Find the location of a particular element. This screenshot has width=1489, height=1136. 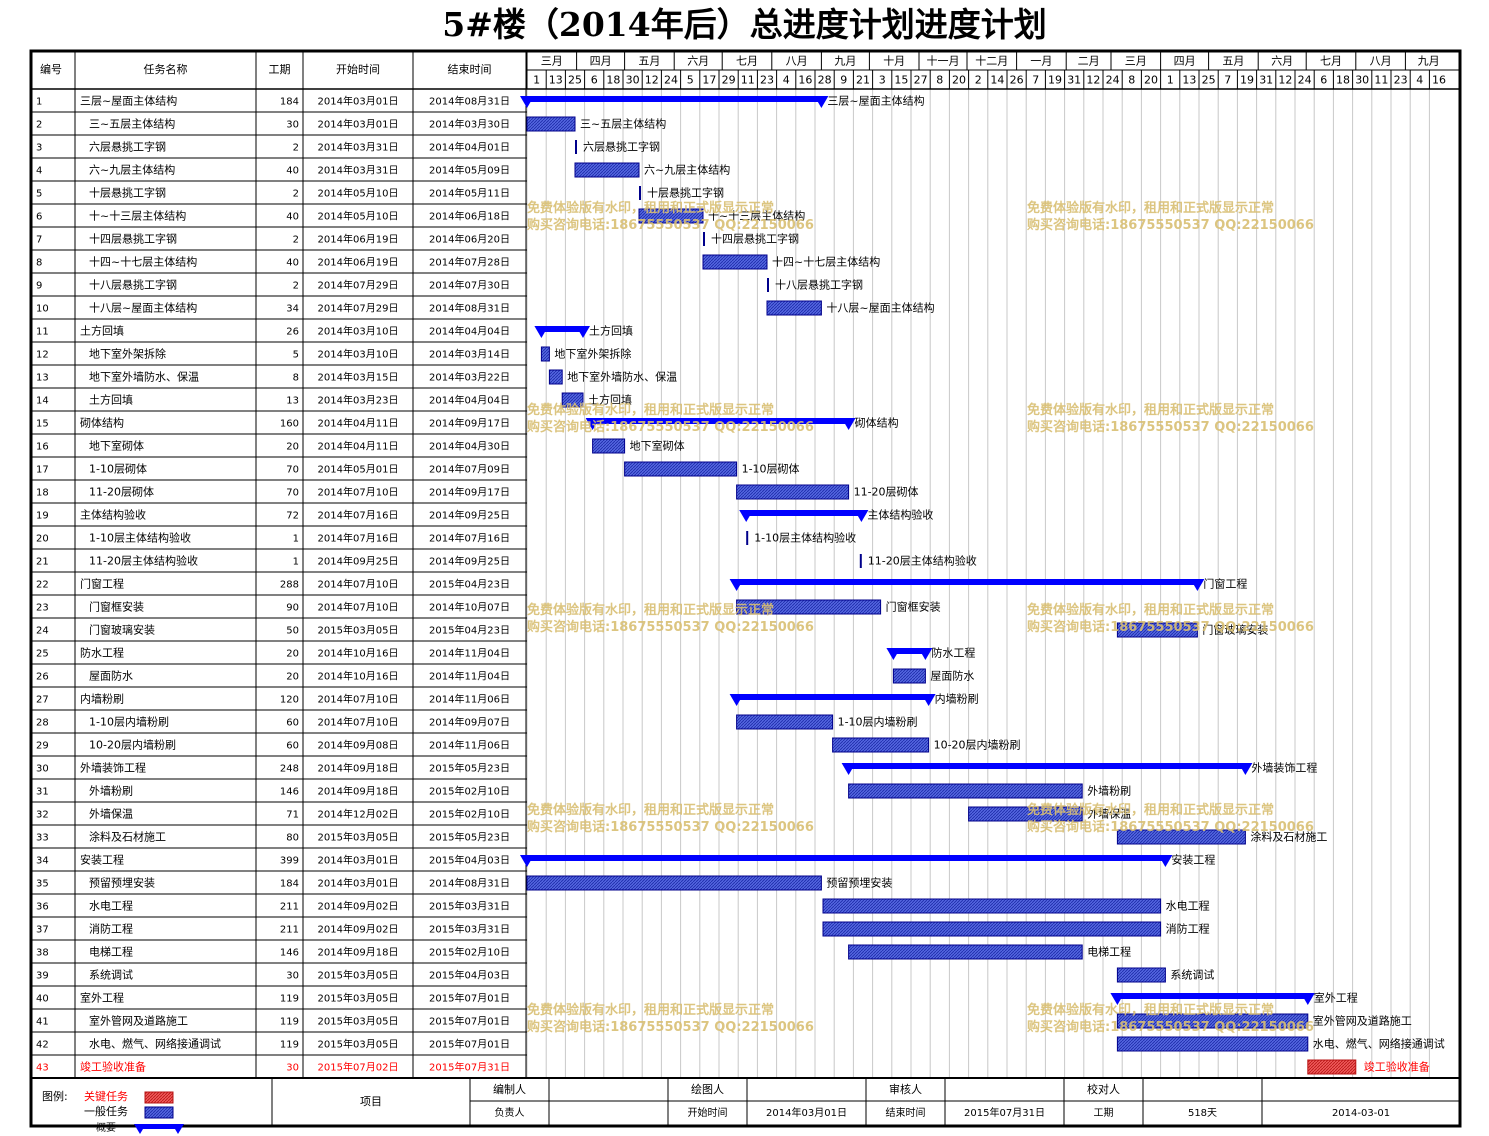

task-end: 2015年07月01日 is located at coordinates (469, 1021).